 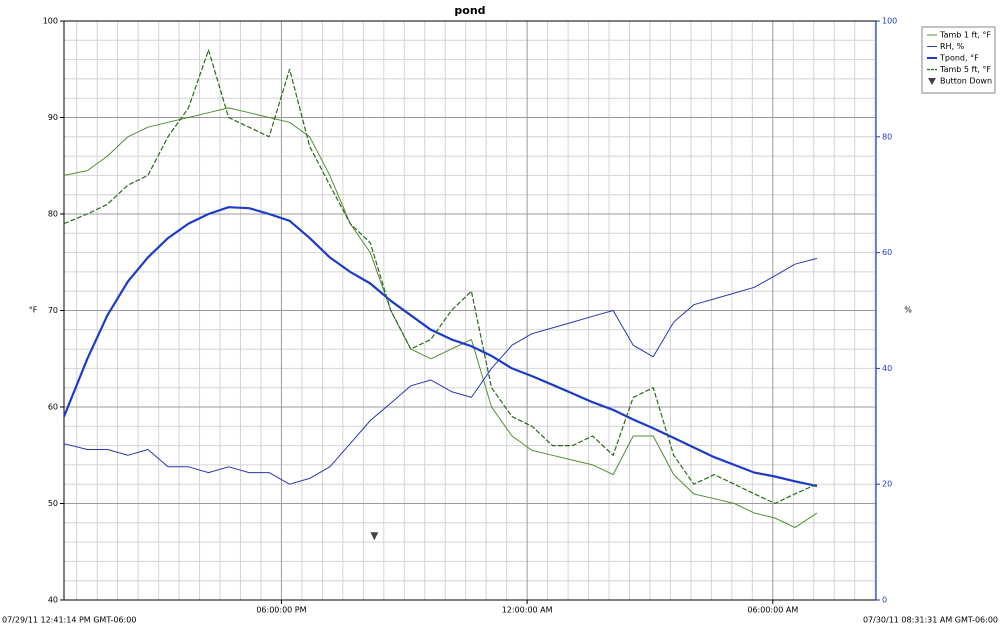 I want to click on y2-axis-label: %, so click(x=908, y=310).